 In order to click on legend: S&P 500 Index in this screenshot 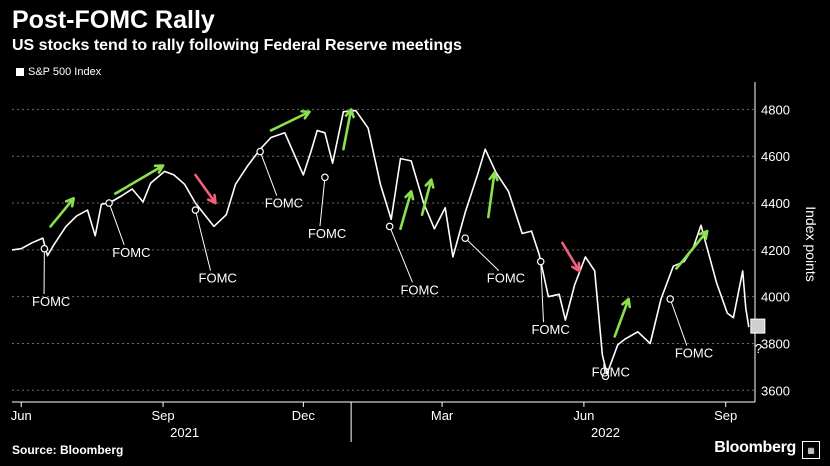, I will do `click(58, 72)`.